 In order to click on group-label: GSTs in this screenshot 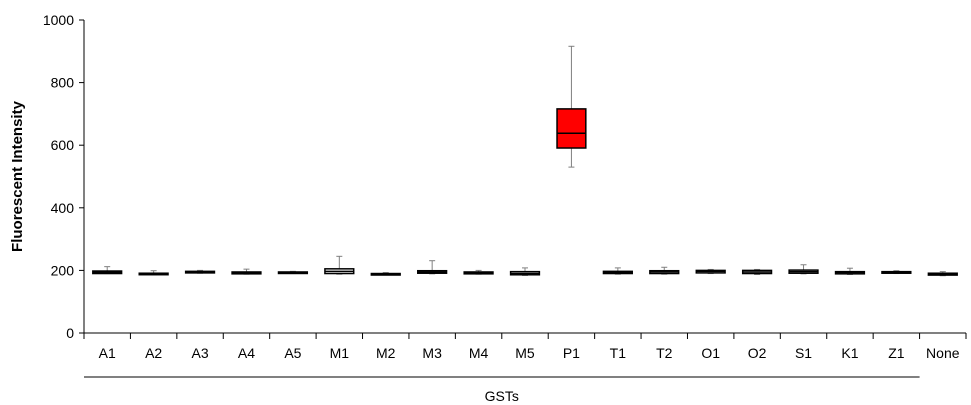, I will do `click(502, 396)`.